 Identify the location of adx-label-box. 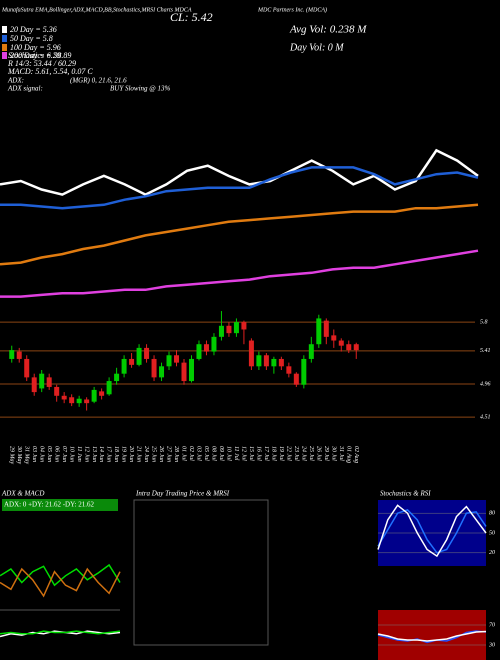
(60, 505).